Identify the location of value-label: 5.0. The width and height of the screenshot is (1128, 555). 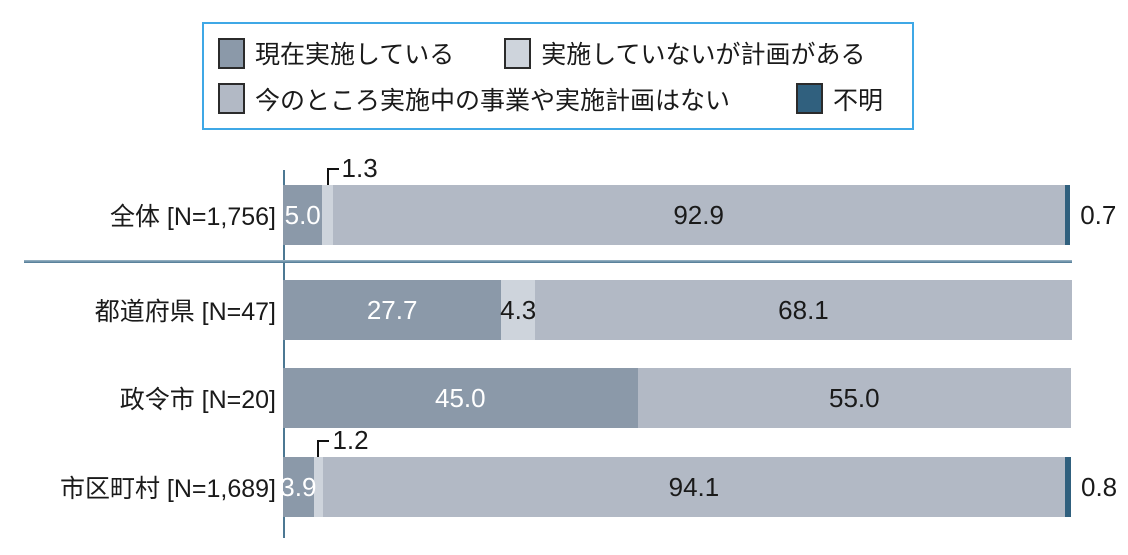
(302, 215).